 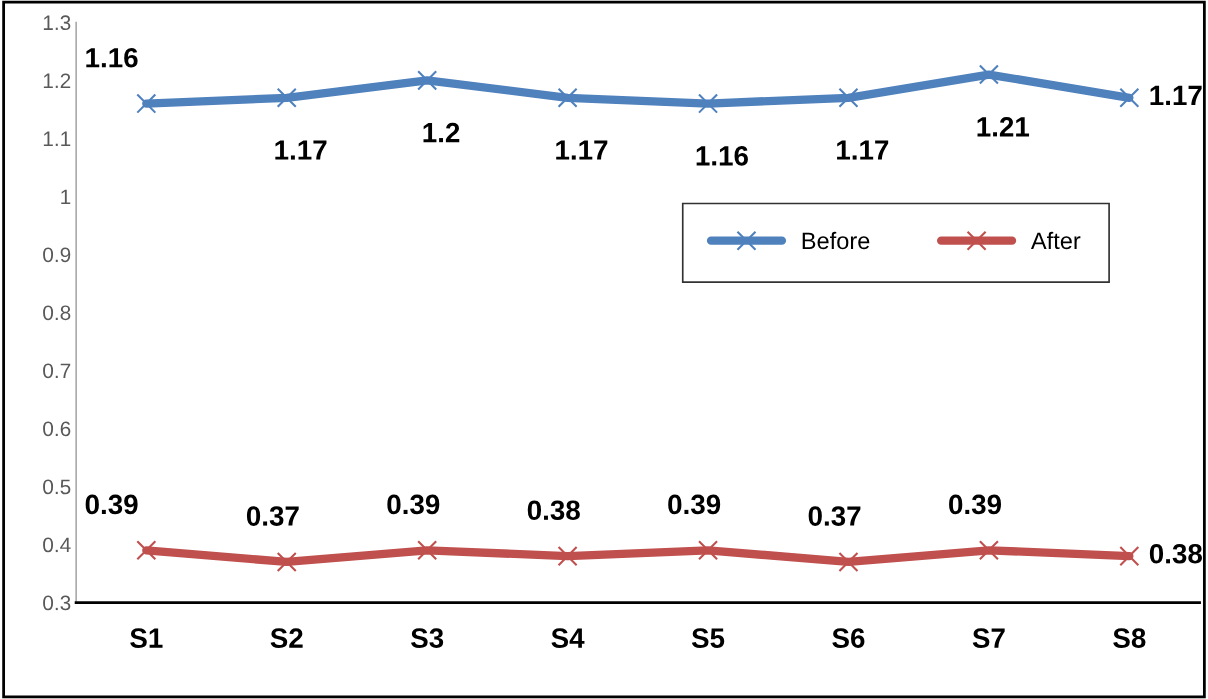 What do you see at coordinates (57, 255) in the screenshot?
I see `y-tick-label: 0.9` at bounding box center [57, 255].